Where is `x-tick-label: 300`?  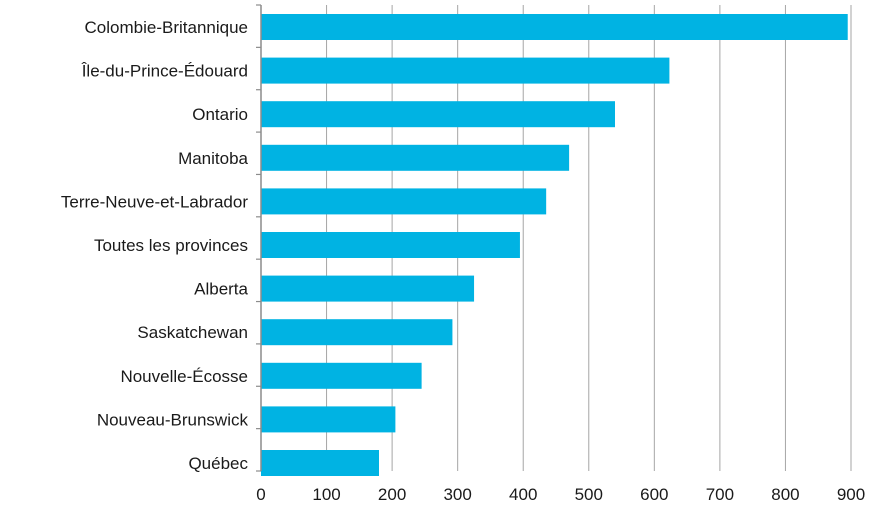 x-tick-label: 300 is located at coordinates (457, 494).